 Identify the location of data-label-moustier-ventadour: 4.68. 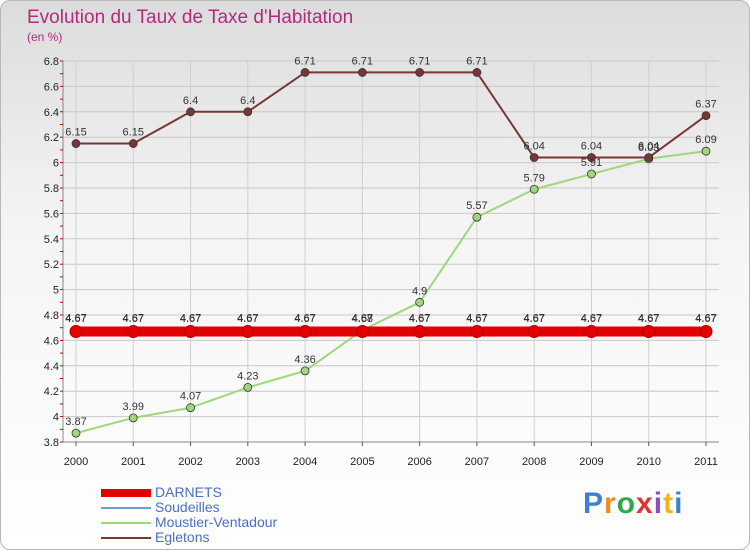
(362, 319).